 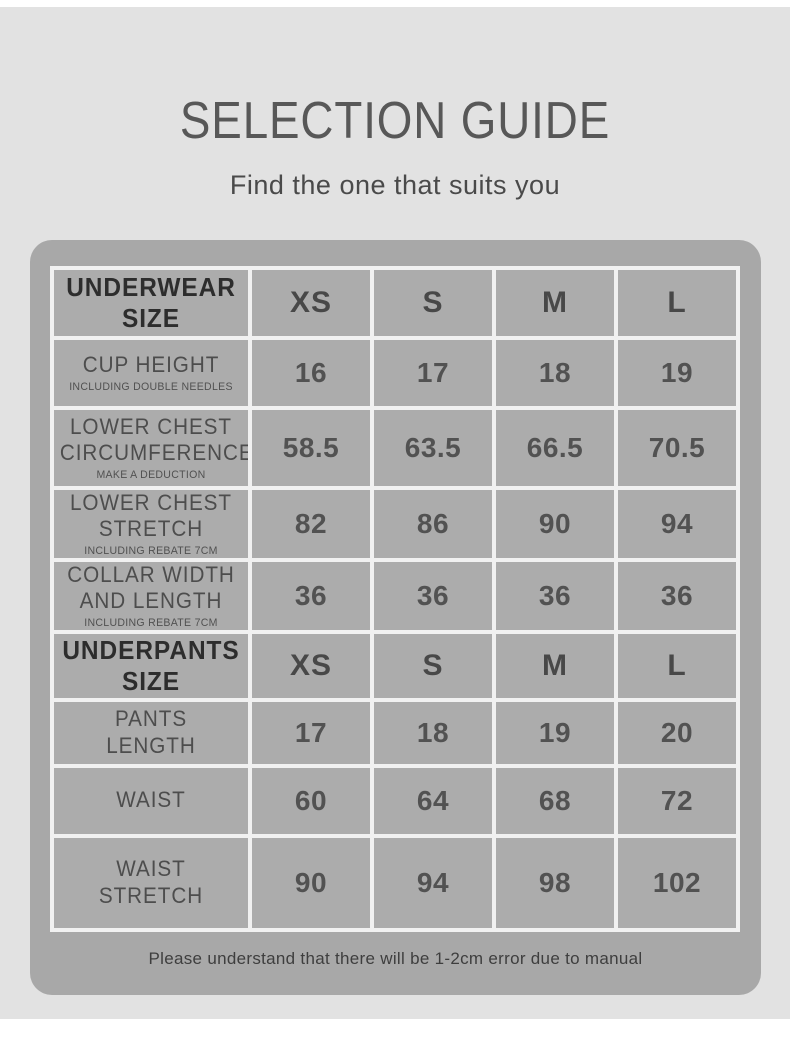 I want to click on row-sublabel: MAKE A DEDUCTION, so click(x=151, y=474).